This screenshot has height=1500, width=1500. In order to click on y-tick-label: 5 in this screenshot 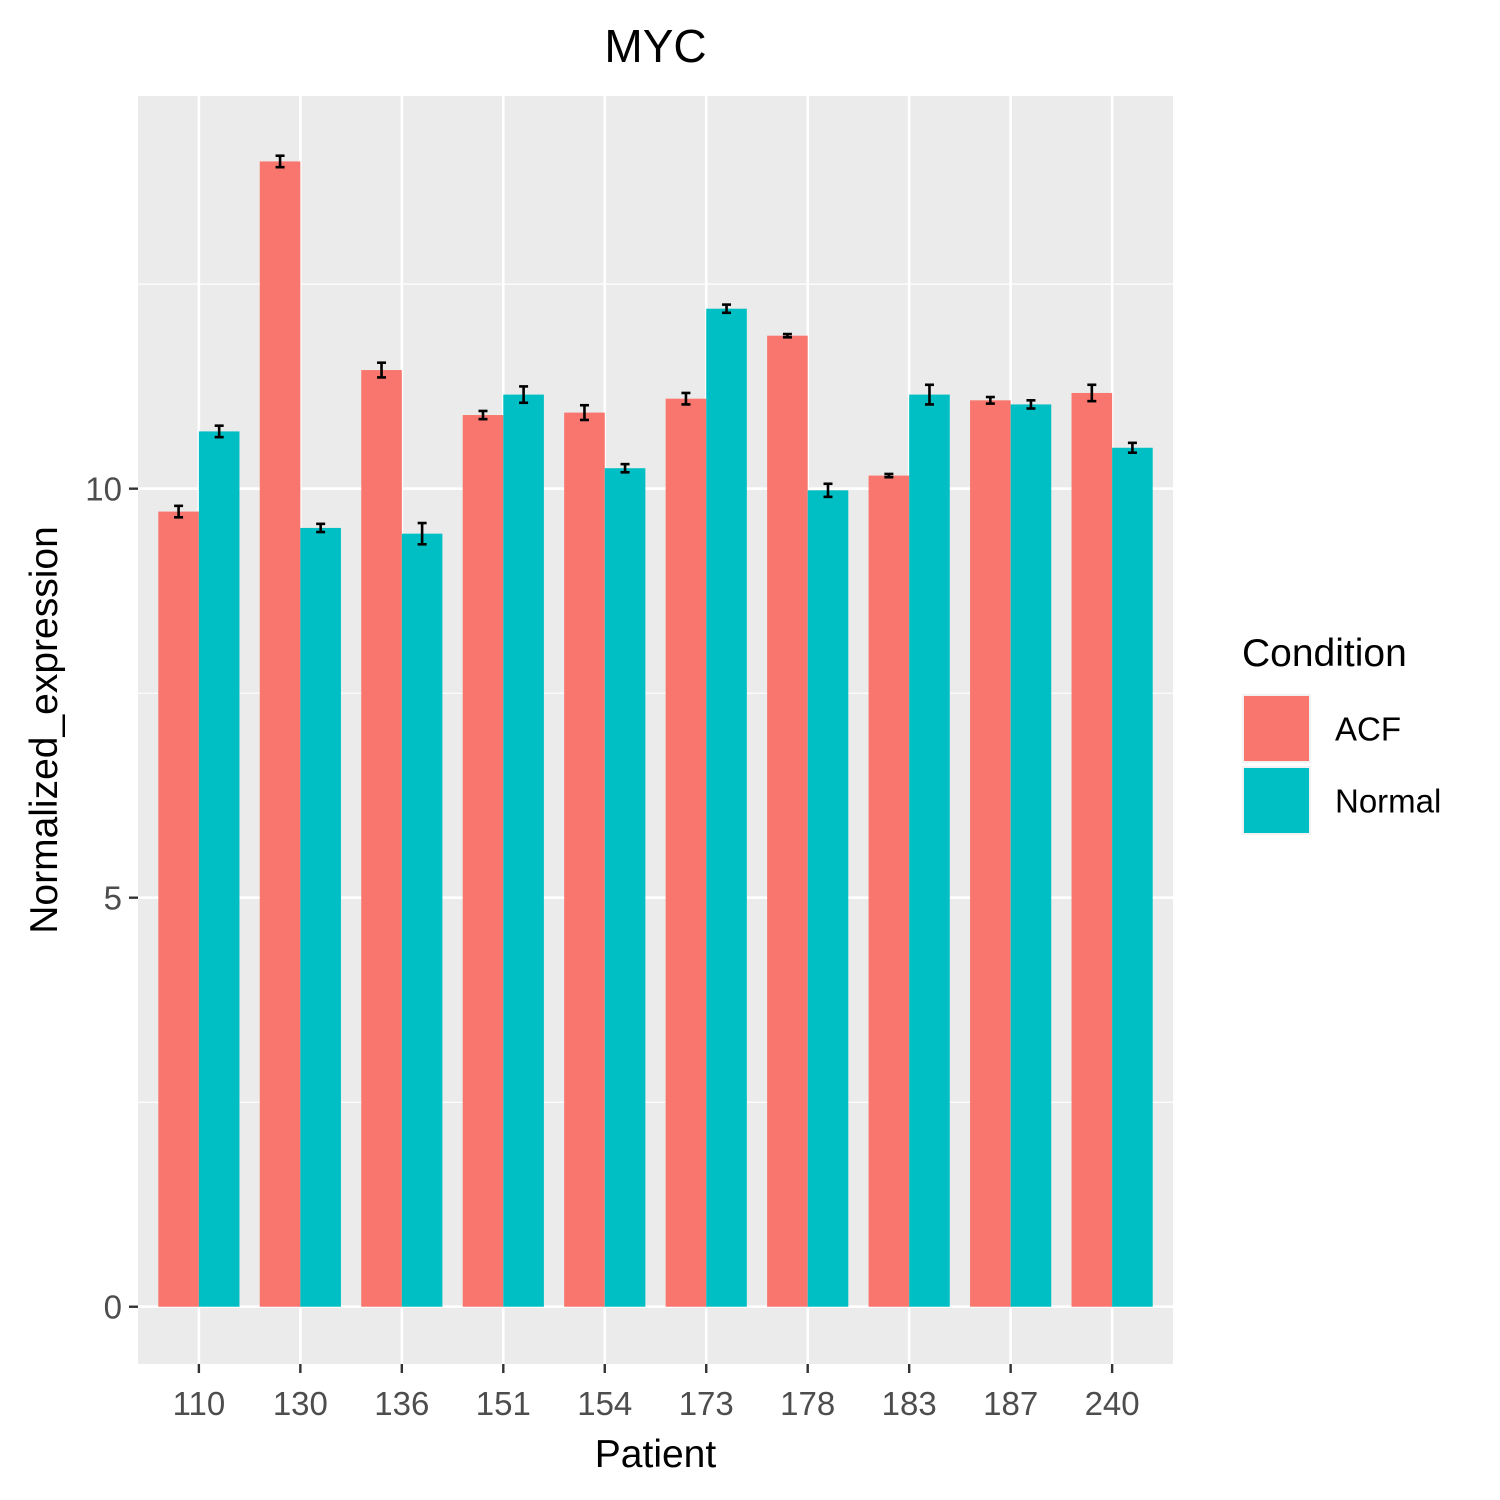, I will do `click(113, 898)`.